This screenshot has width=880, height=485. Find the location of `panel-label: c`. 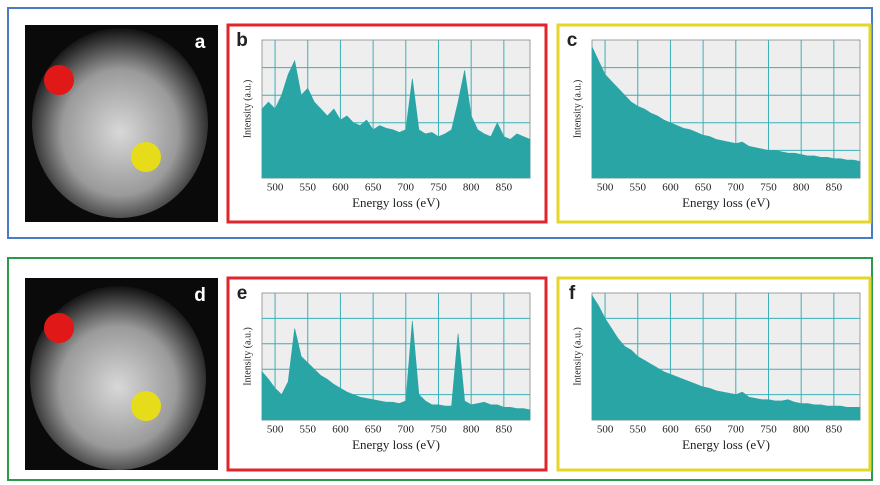

panel-label: c is located at coordinates (572, 40).